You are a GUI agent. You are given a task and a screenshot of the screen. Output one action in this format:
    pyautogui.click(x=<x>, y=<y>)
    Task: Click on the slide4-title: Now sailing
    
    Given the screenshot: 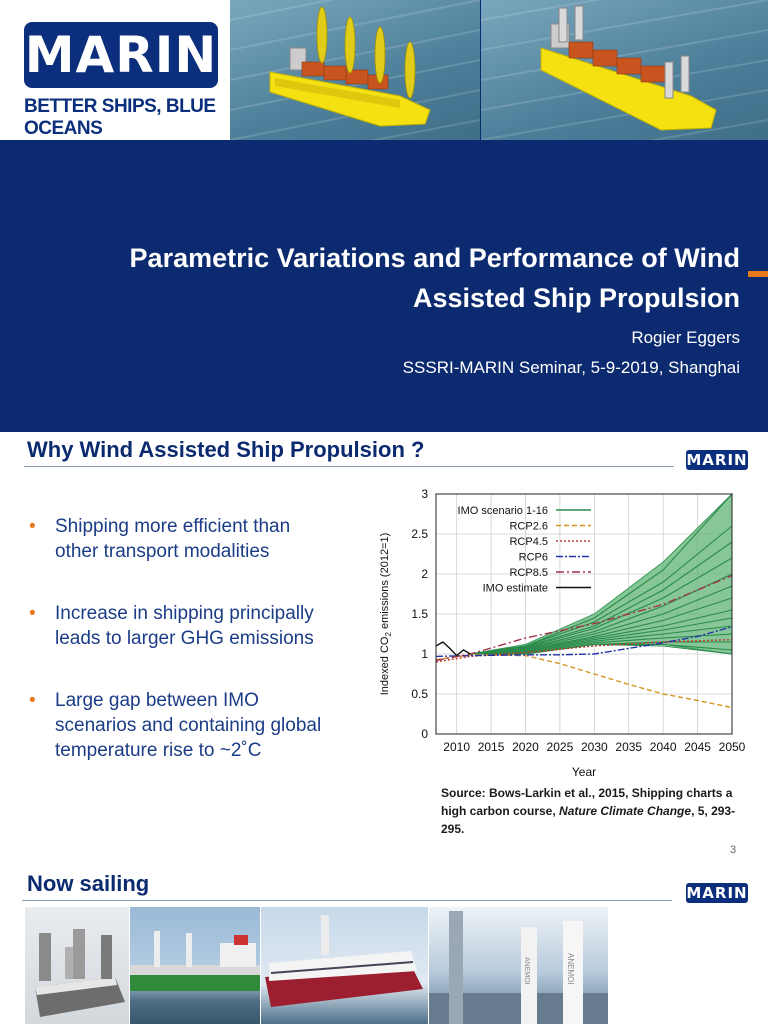 What is the action you would take?
    pyautogui.click(x=88, y=883)
    